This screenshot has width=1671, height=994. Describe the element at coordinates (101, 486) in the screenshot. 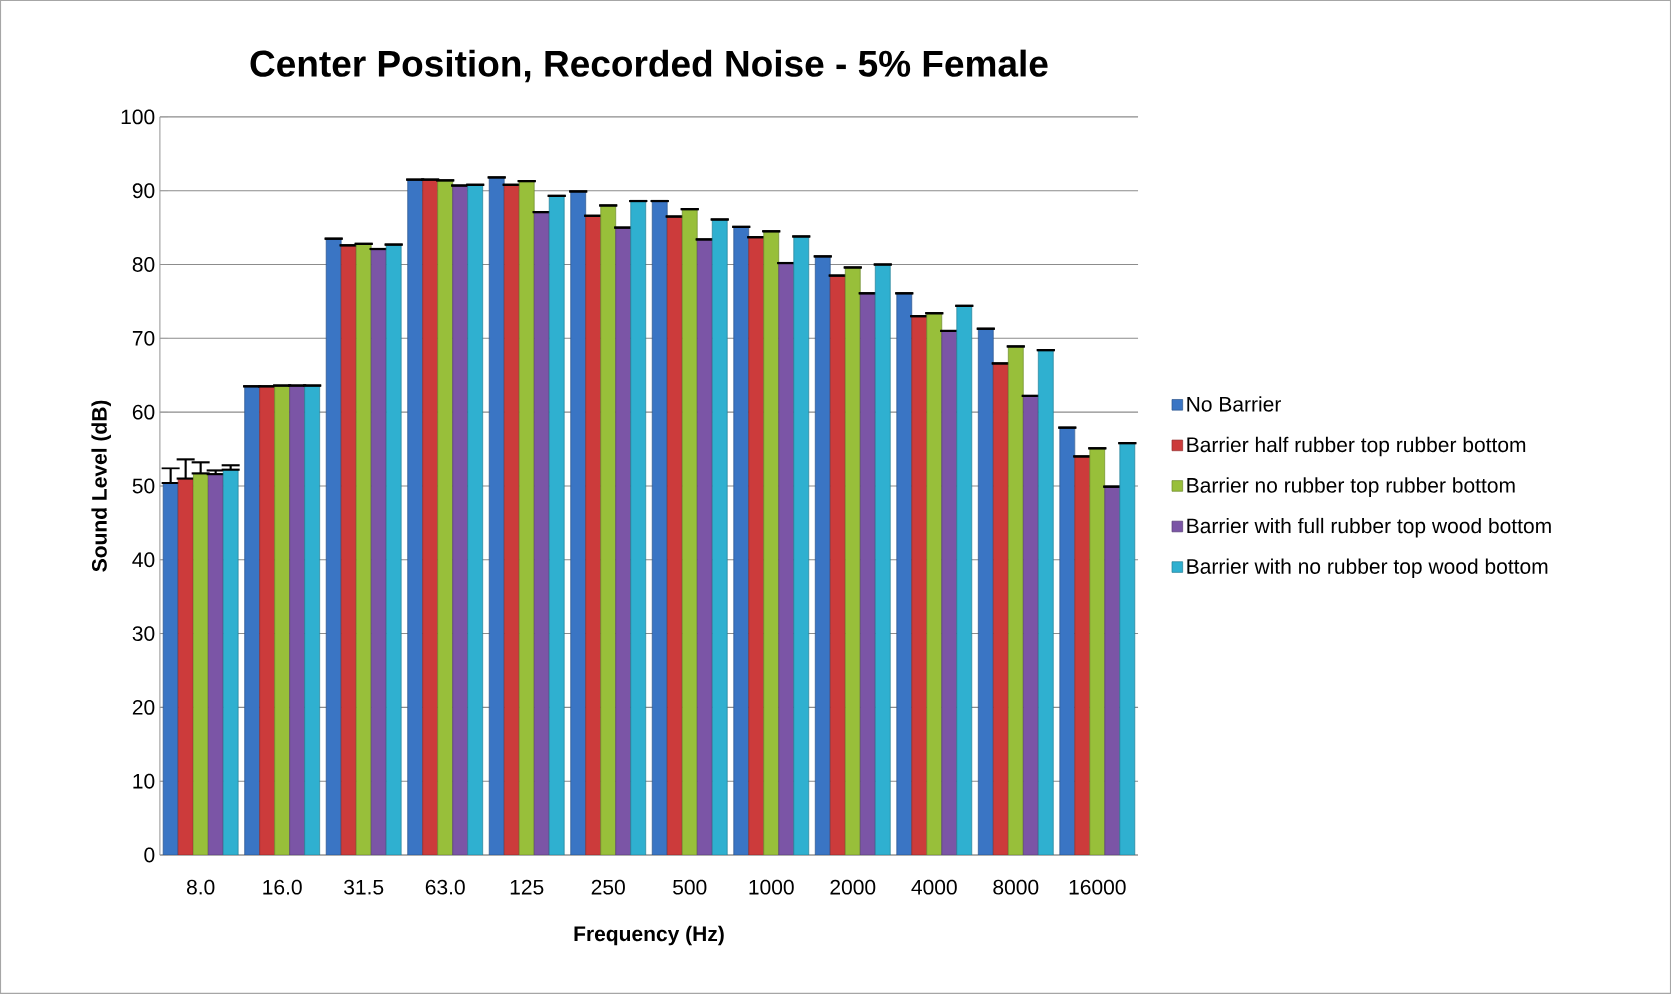

I see `y-axis-title: Sound Level (dB)` at that location.